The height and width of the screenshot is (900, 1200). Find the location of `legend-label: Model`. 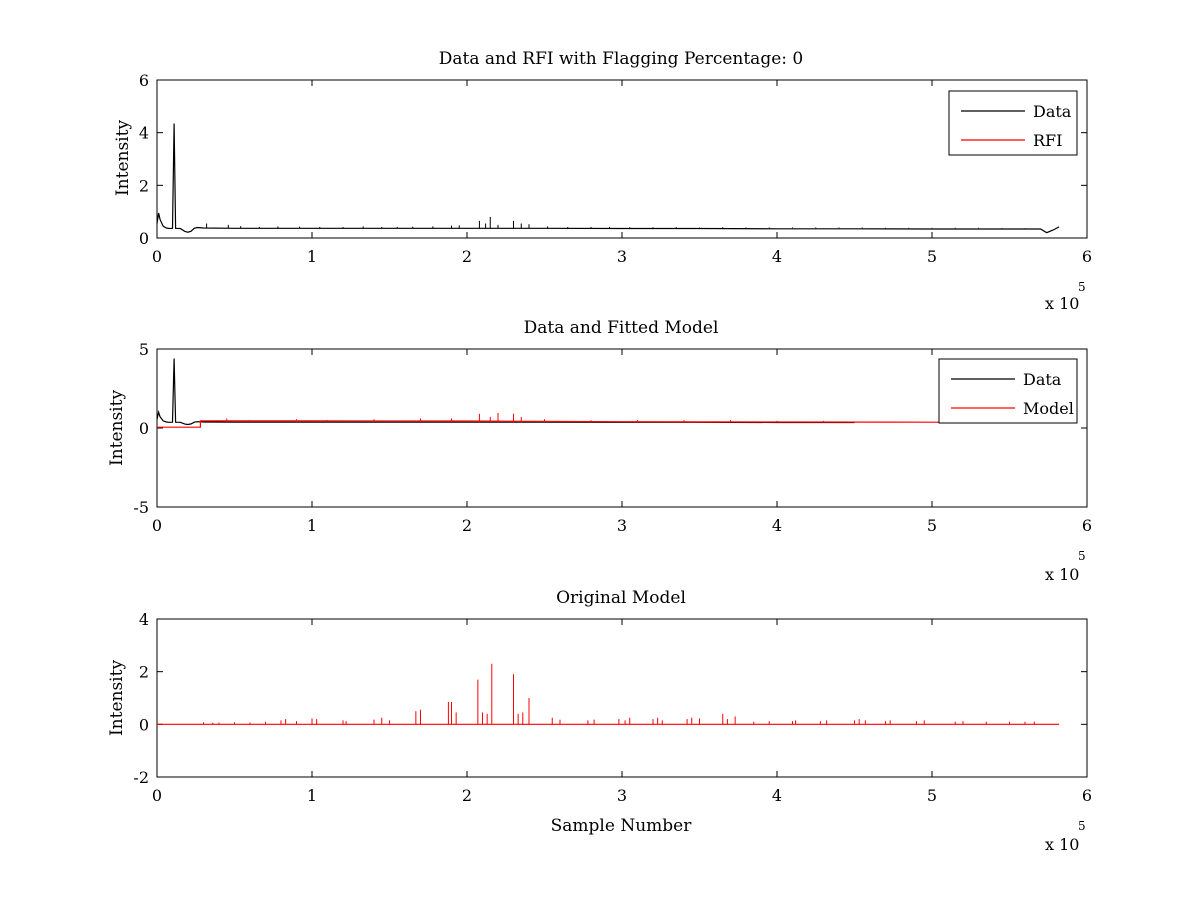

legend-label: Model is located at coordinates (1048, 408).